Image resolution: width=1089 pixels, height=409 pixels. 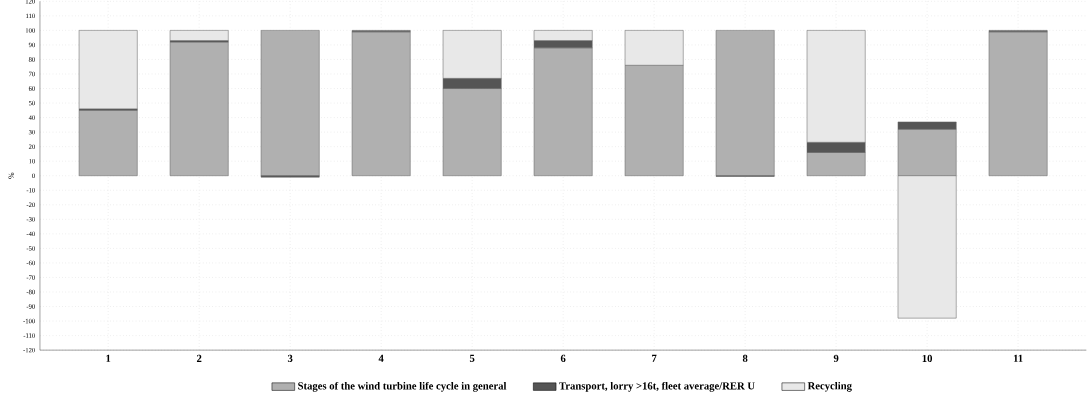 I want to click on x-tick-label: 2, so click(x=199, y=358).